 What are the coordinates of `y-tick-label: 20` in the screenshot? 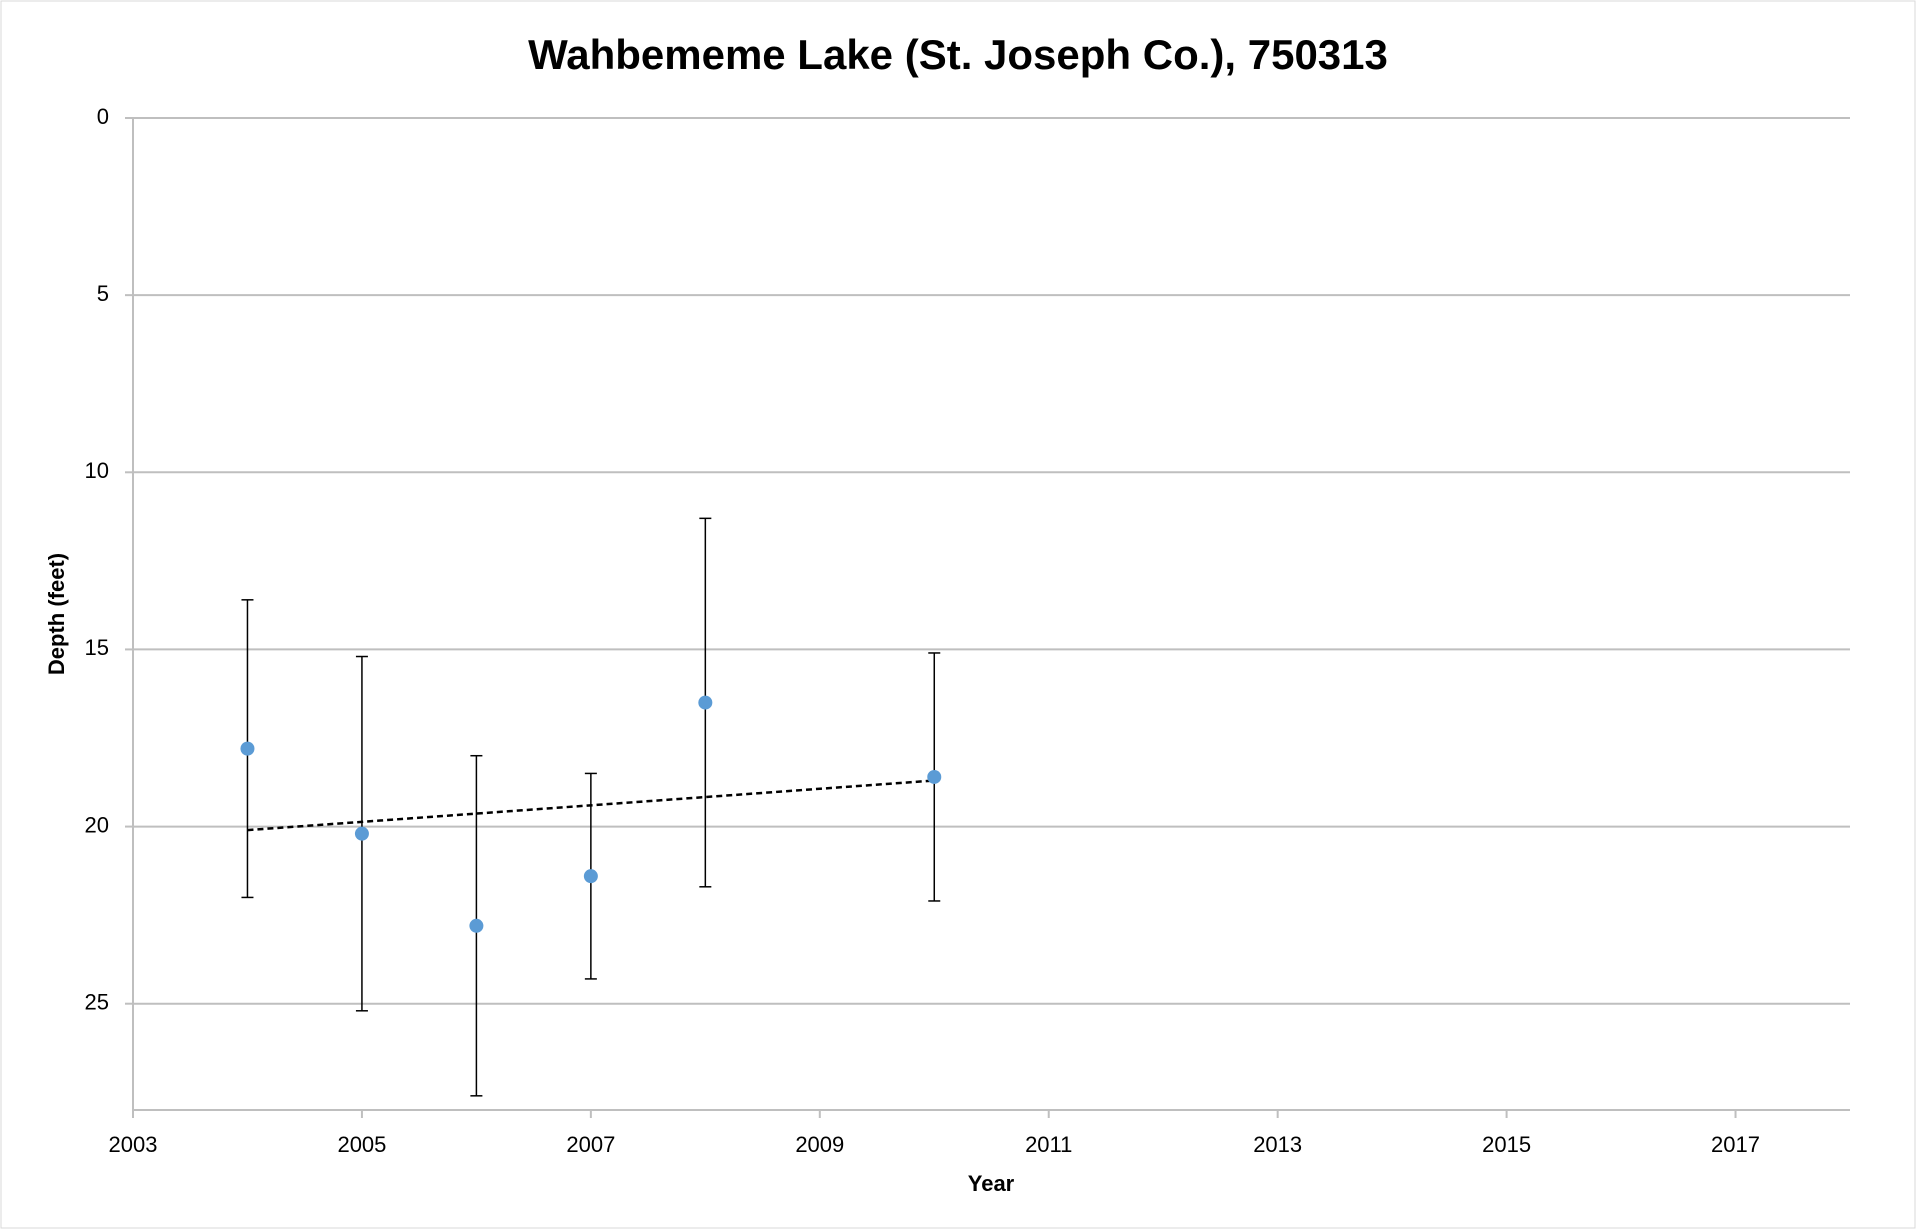 It's located at (97, 824).